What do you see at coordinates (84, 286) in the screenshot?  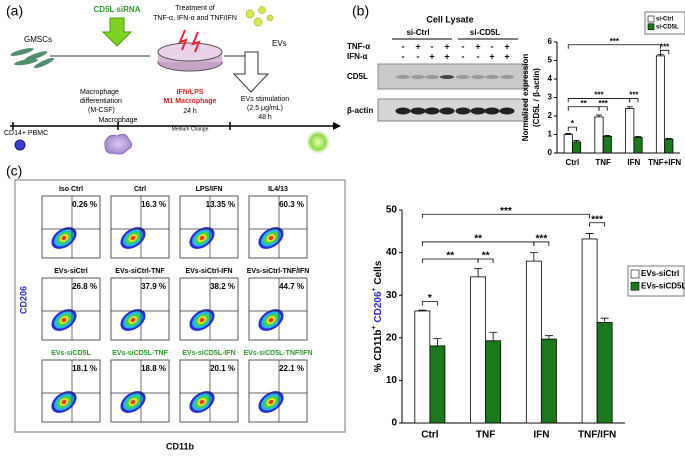 I see `gate-percent: 26.8 %` at bounding box center [84, 286].